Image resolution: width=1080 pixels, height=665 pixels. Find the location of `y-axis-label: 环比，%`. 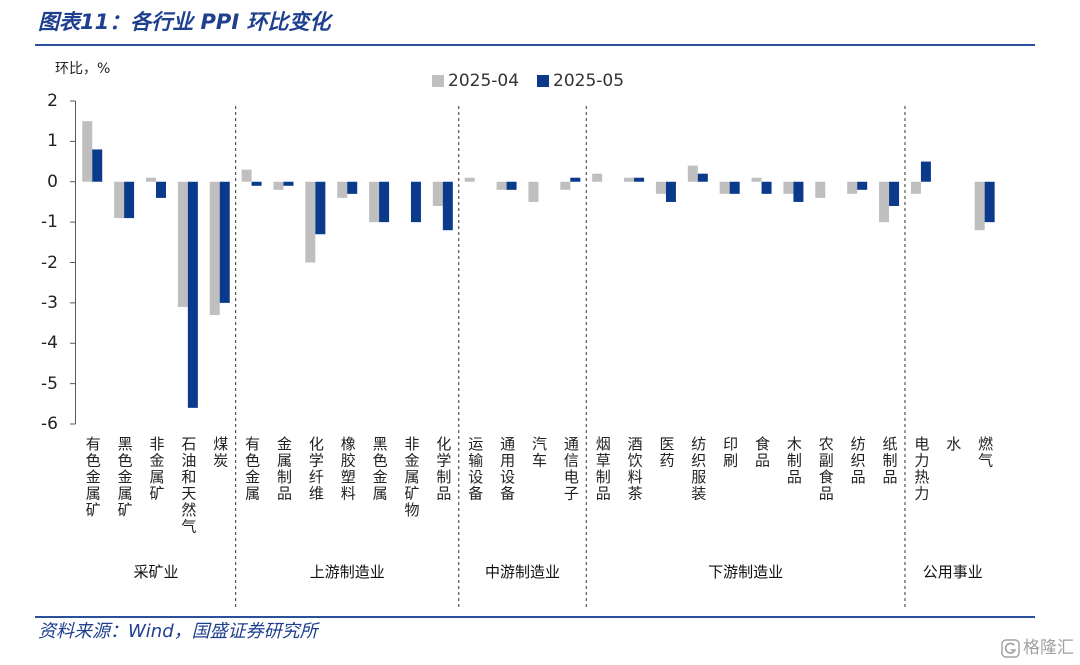

y-axis-label: 环比，% is located at coordinates (83, 69).